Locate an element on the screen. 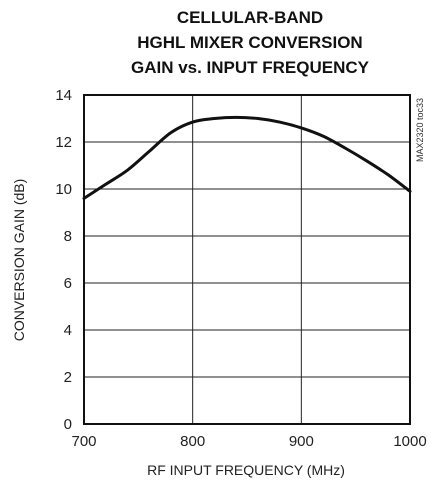 The height and width of the screenshot is (485, 436). chart-title-line-1: CELLULAR-BAND is located at coordinates (250, 17).